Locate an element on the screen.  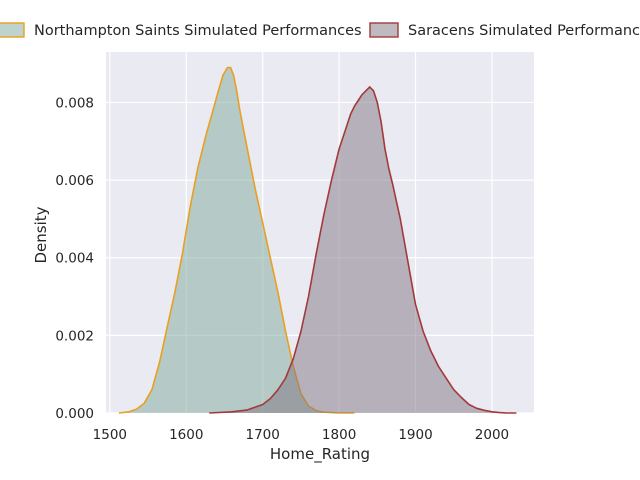
x-axis-ticks: 1500 1600 1700 1800 1900 2000 is located at coordinates (301, 435).